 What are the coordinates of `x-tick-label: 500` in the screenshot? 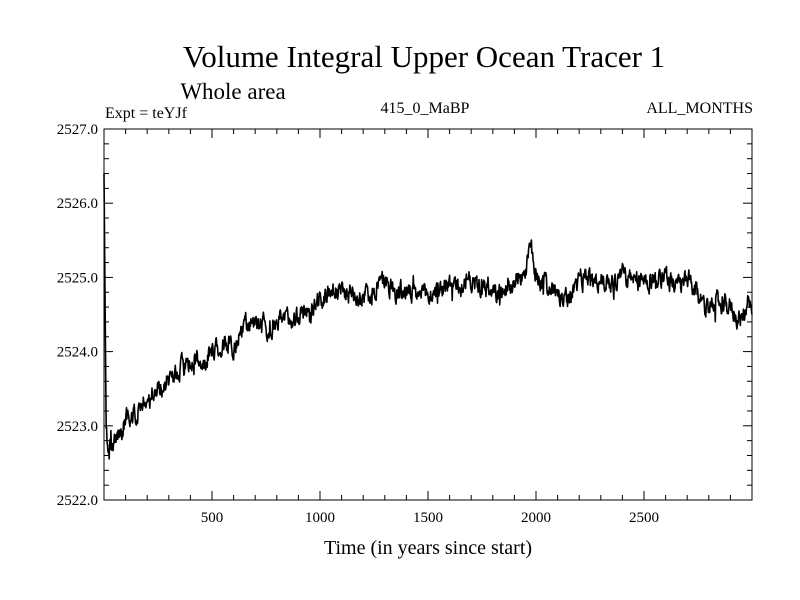 It's located at (212, 518).